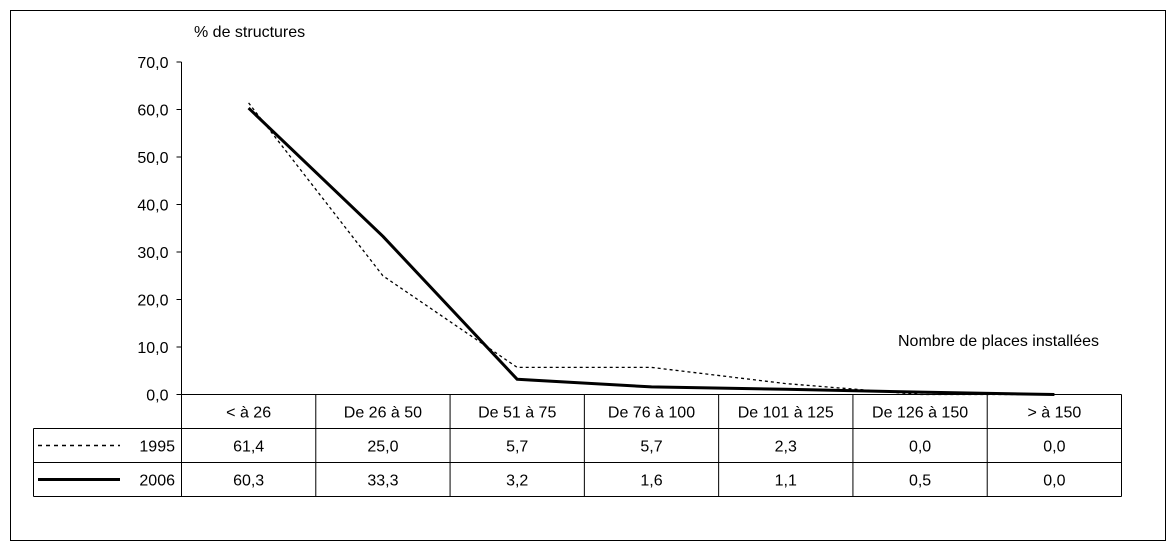  What do you see at coordinates (383, 413) in the screenshot?
I see `category-label: De 26 à 50` at bounding box center [383, 413].